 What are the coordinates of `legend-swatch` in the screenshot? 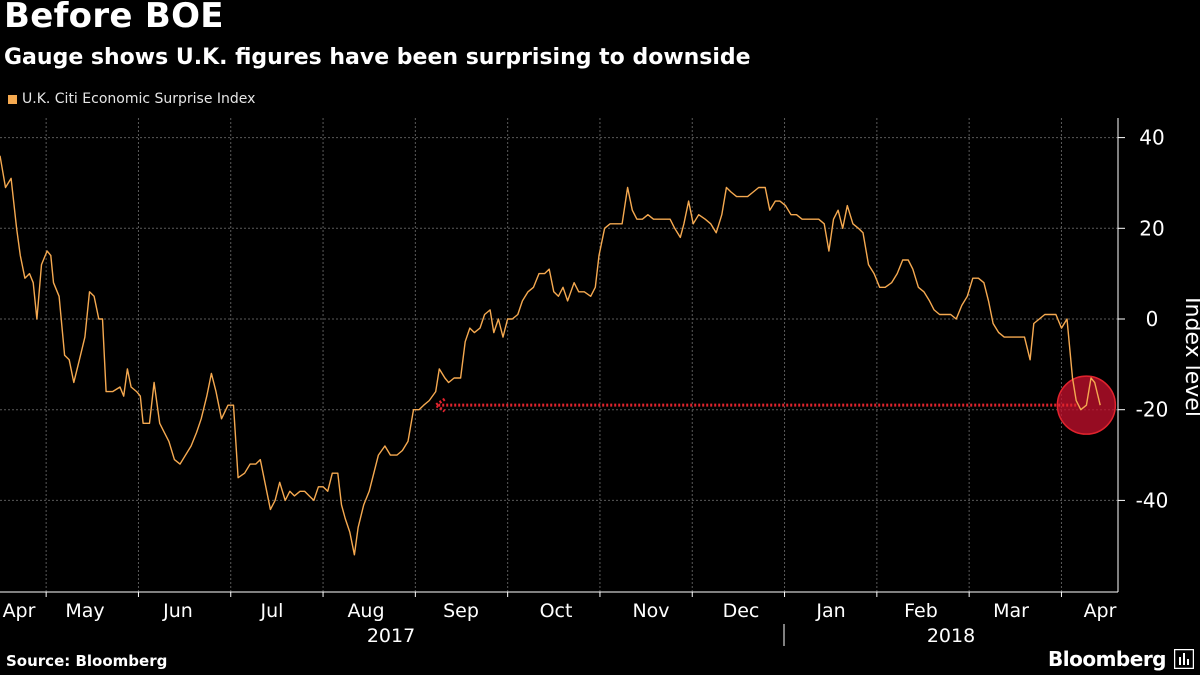 It's located at (12, 99).